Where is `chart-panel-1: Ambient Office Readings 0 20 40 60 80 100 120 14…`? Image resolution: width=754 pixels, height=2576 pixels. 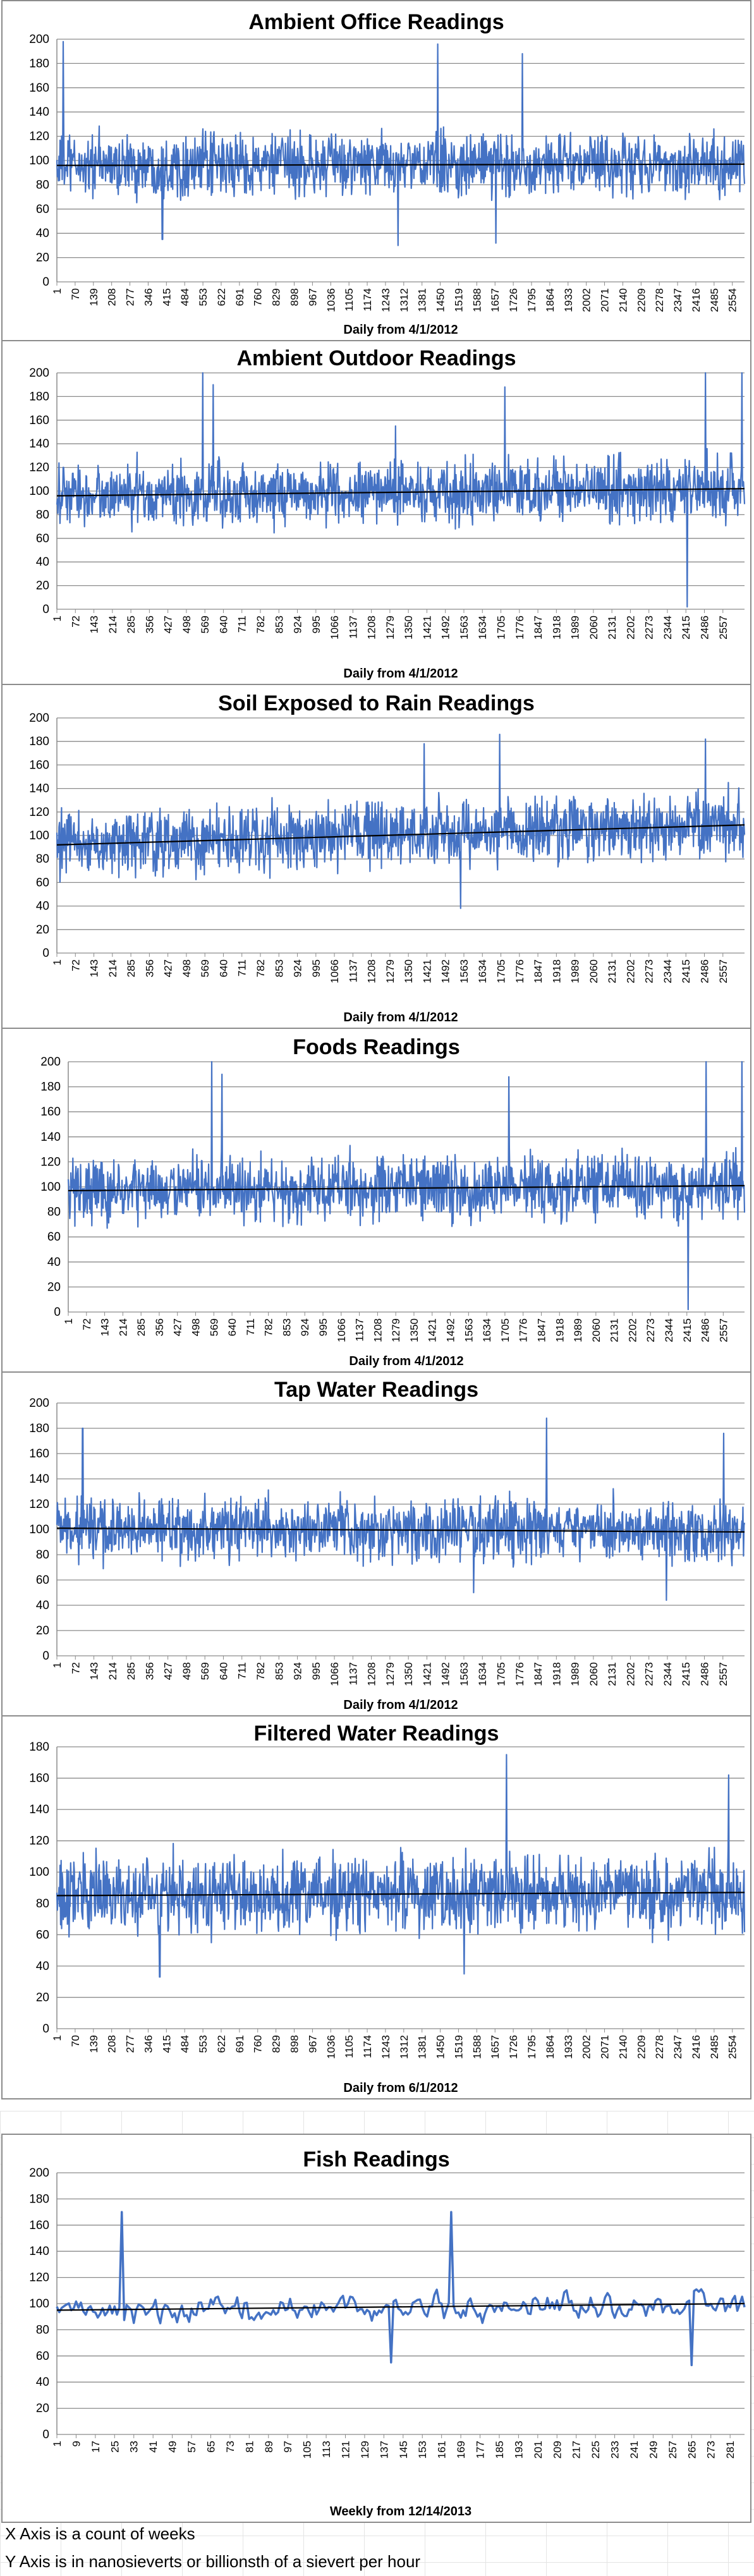
chart-panel-1: Ambient Office Readings 0 20 40 60 80 100 120 14… is located at coordinates (376, 170).